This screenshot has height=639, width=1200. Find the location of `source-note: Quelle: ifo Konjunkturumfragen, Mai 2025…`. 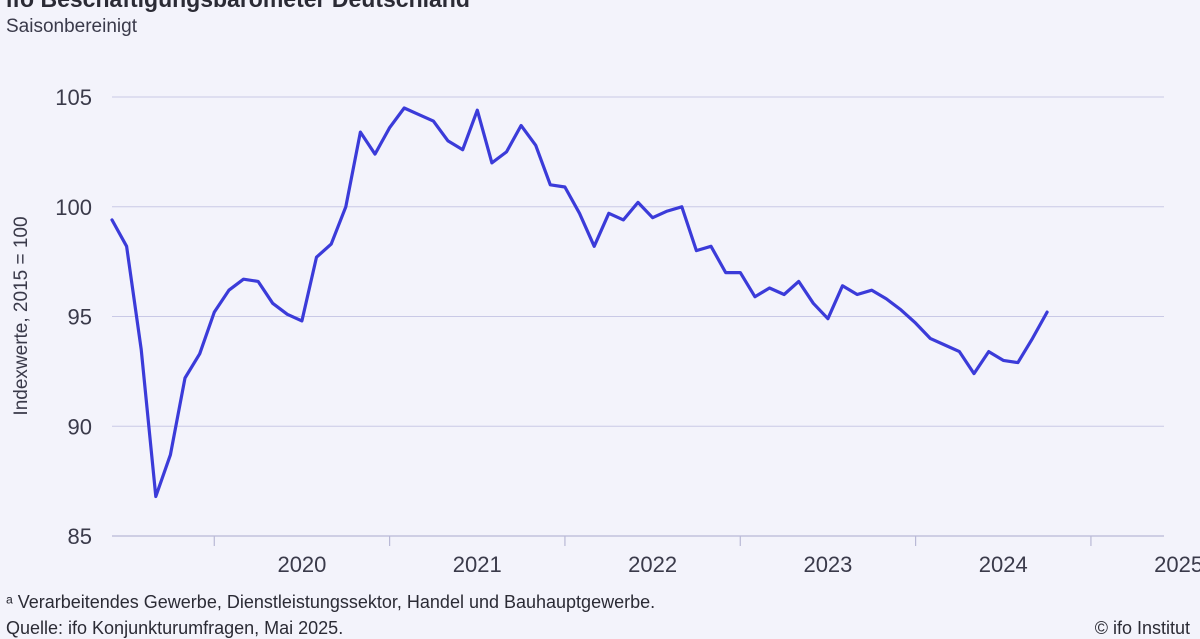

source-note: Quelle: ifo Konjunkturumfragen, Mai 2025… is located at coordinates (175, 628).